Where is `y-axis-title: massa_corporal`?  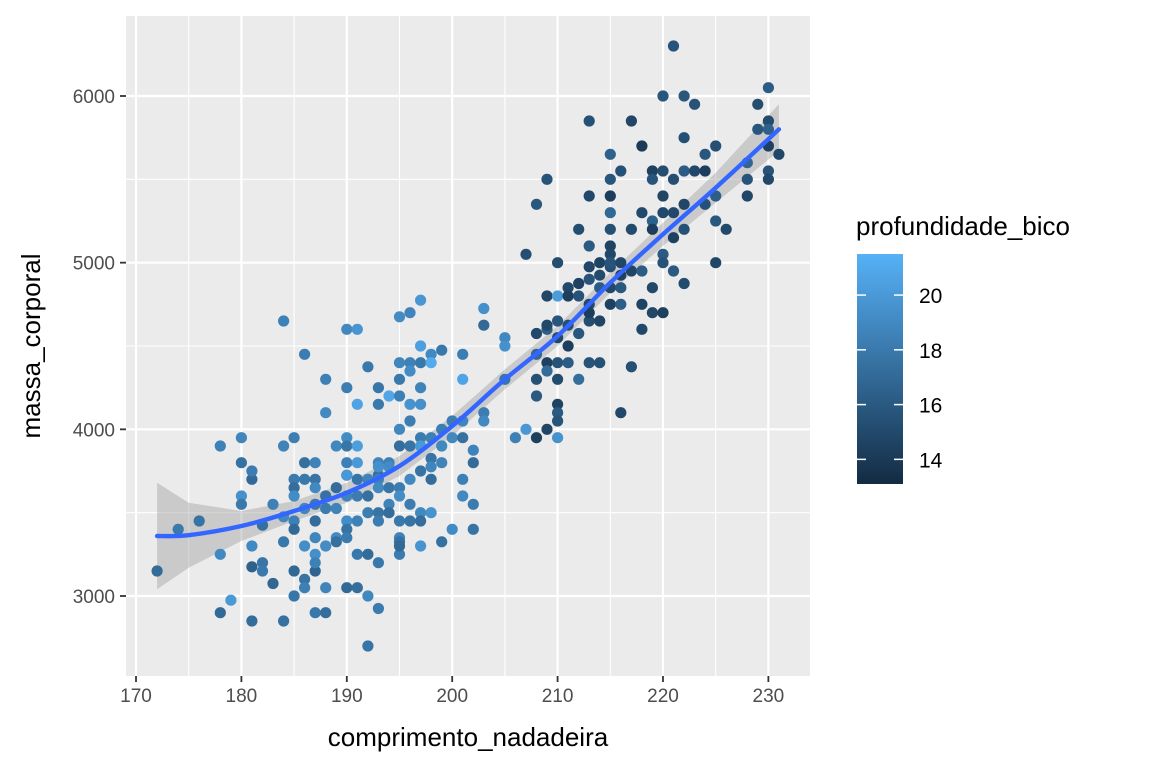 y-axis-title: massa_corporal is located at coordinates (31, 346).